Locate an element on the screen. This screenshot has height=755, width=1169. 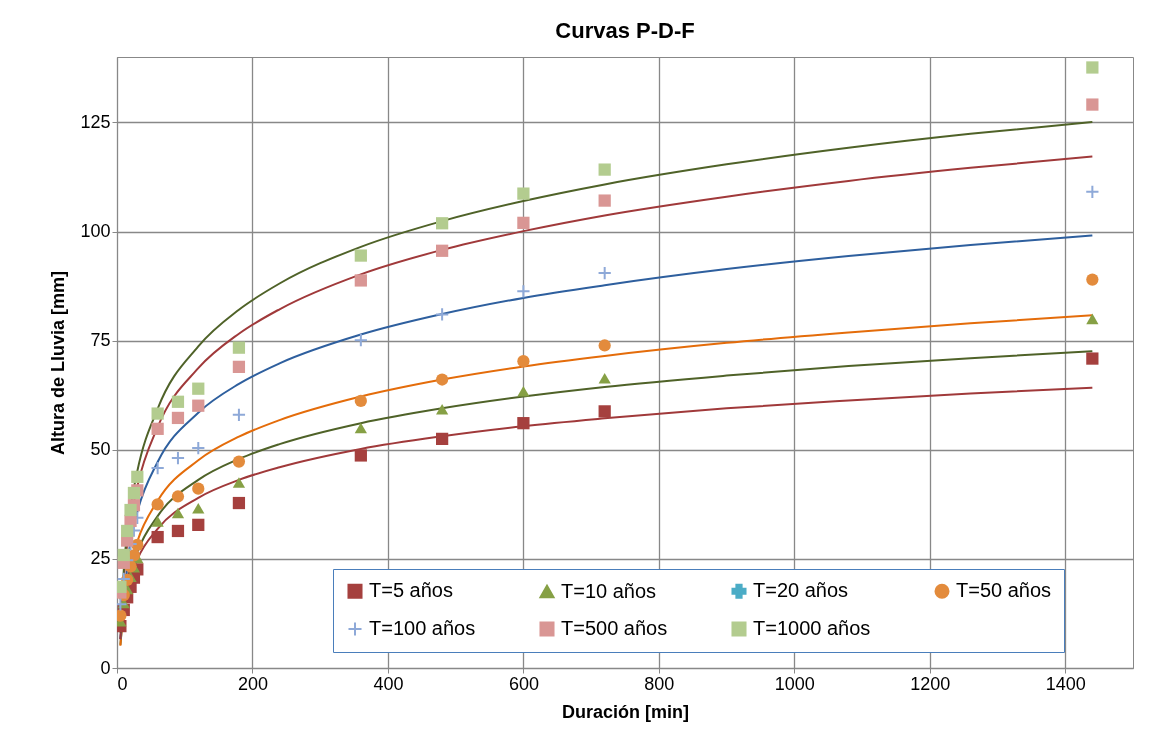
x-tick-label: 1200 is located at coordinates (930, 683).